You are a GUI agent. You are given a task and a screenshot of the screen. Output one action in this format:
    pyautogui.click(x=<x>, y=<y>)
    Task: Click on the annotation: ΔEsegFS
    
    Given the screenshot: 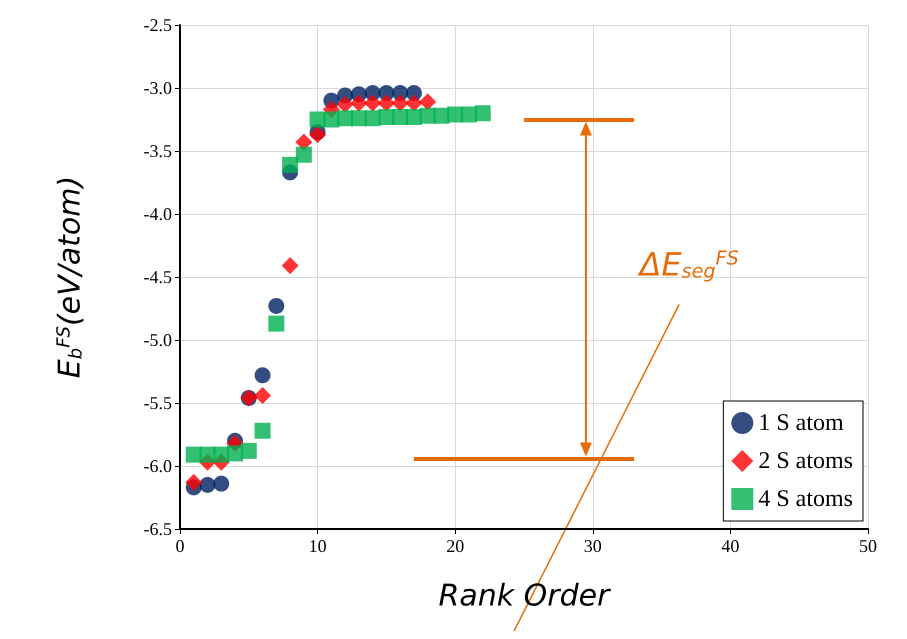 What is the action you would take?
    pyautogui.click(x=687, y=264)
    